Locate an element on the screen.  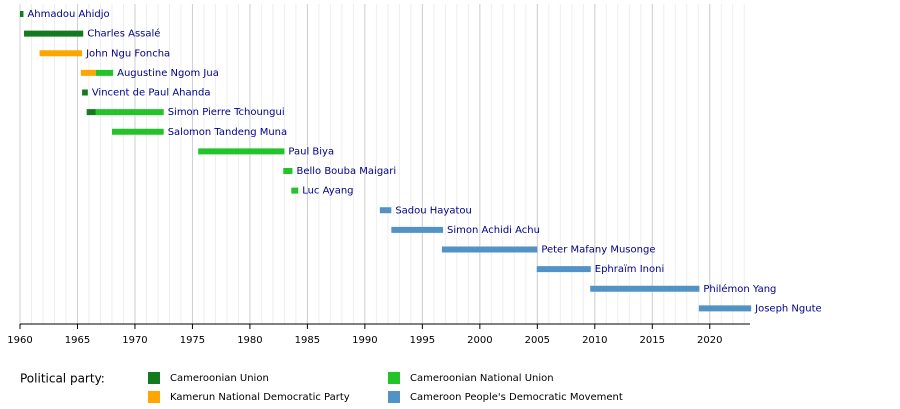
row-label: Philémon Yang is located at coordinates (739, 289).